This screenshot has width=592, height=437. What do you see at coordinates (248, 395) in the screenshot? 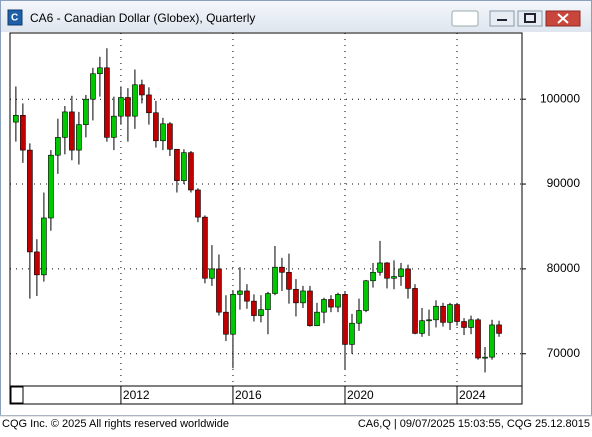
I see `x-tick-label: 2016` at bounding box center [248, 395].